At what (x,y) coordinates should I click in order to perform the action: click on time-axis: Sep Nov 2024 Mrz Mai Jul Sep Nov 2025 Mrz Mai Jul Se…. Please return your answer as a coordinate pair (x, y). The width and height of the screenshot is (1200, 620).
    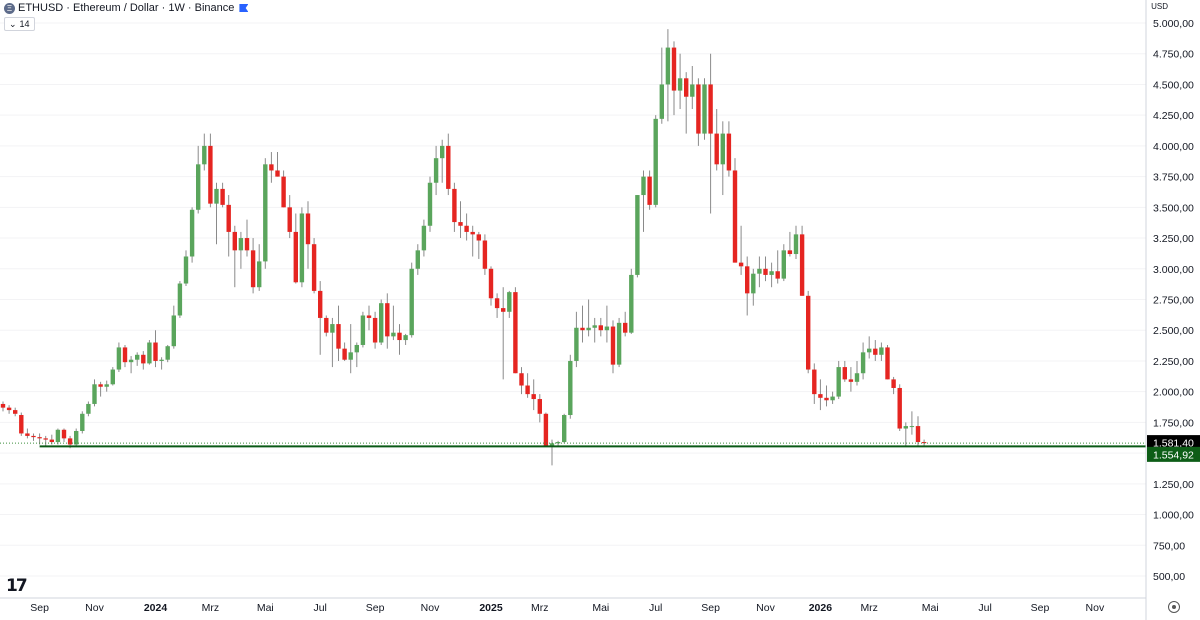
    Looking at the image, I should click on (567, 608).